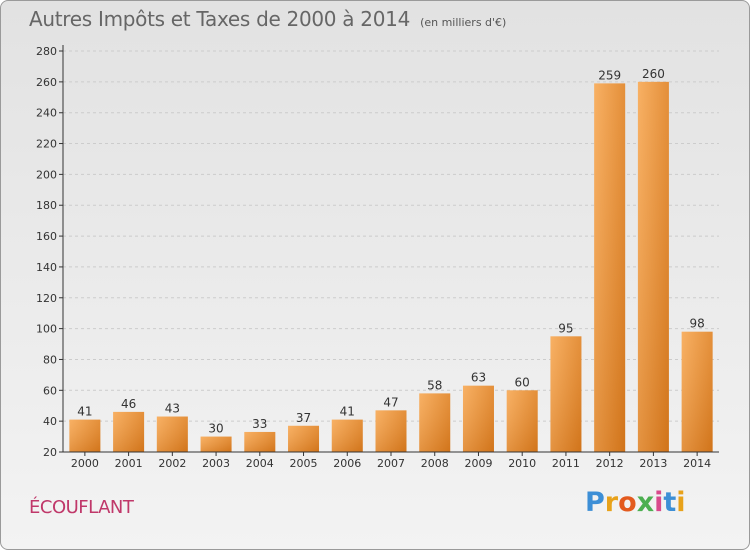  Describe the element at coordinates (46, 267) in the screenshot. I see `y-tick-label: 140` at that location.